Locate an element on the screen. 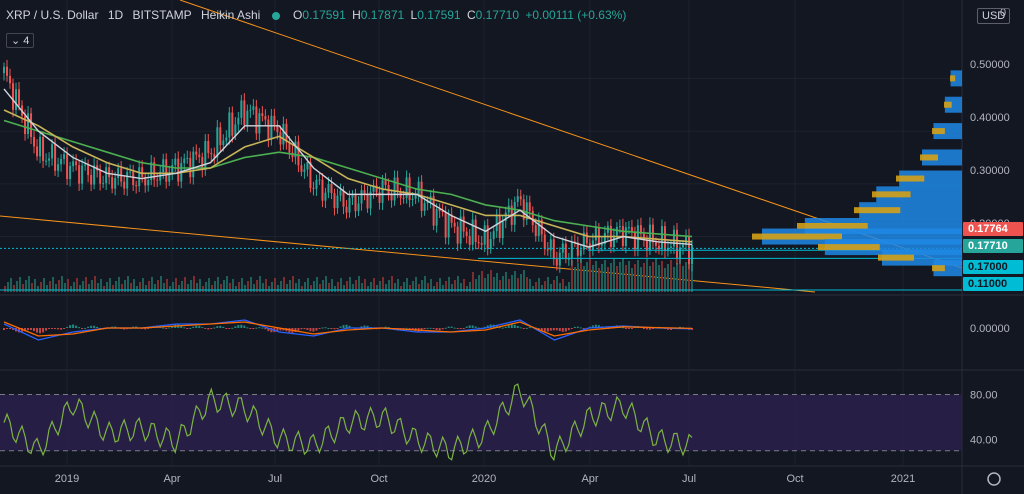 The height and width of the screenshot is (494, 1024). close-value: 0.17710 is located at coordinates (497, 15).